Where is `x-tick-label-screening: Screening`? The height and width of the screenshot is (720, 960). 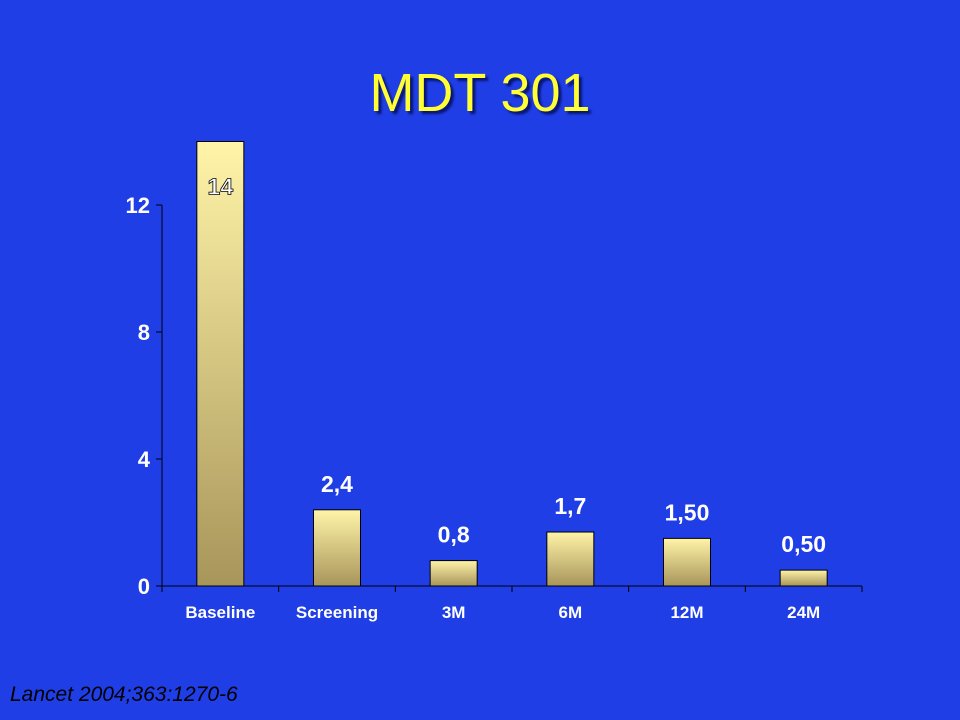 x-tick-label-screening: Screening is located at coordinates (337, 612).